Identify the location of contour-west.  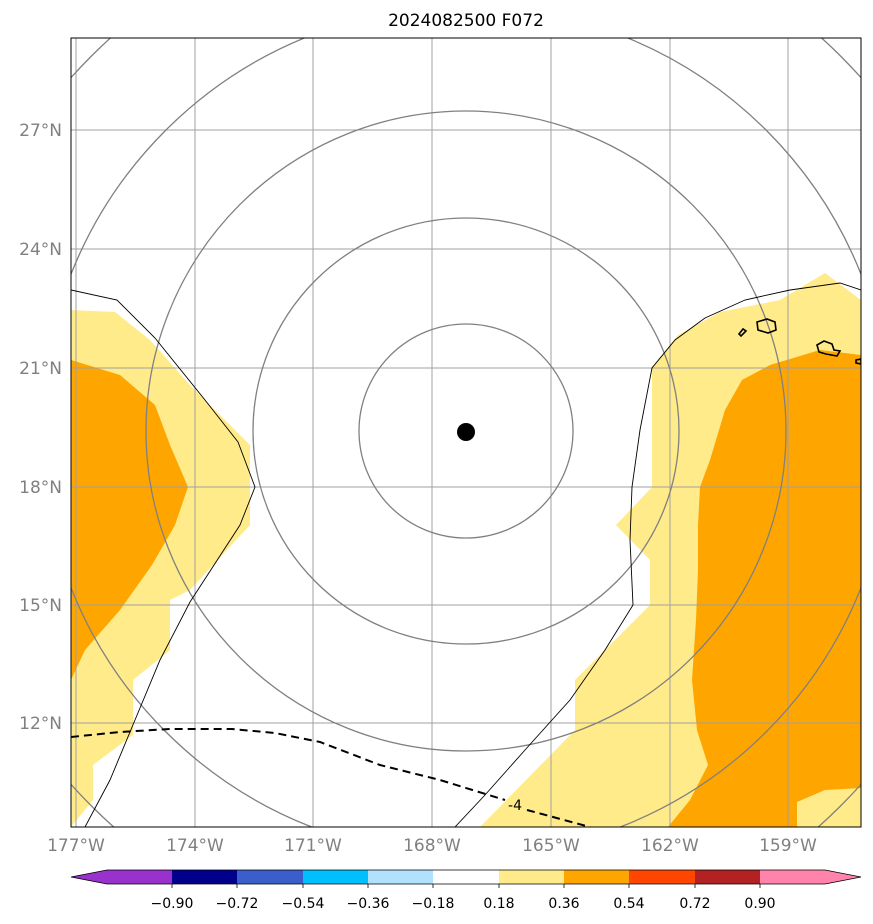
(163, 558).